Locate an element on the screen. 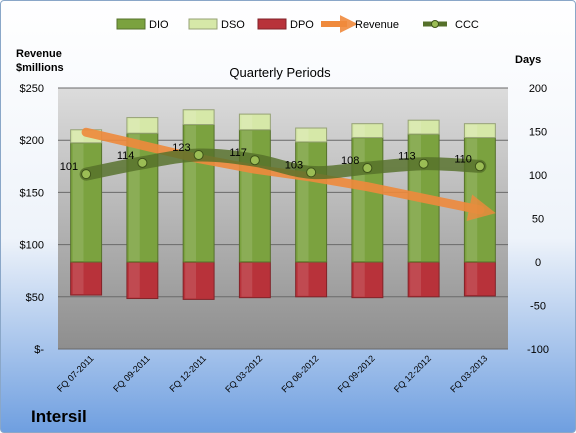  left-axis-label-line2: $millions is located at coordinates (40, 68).